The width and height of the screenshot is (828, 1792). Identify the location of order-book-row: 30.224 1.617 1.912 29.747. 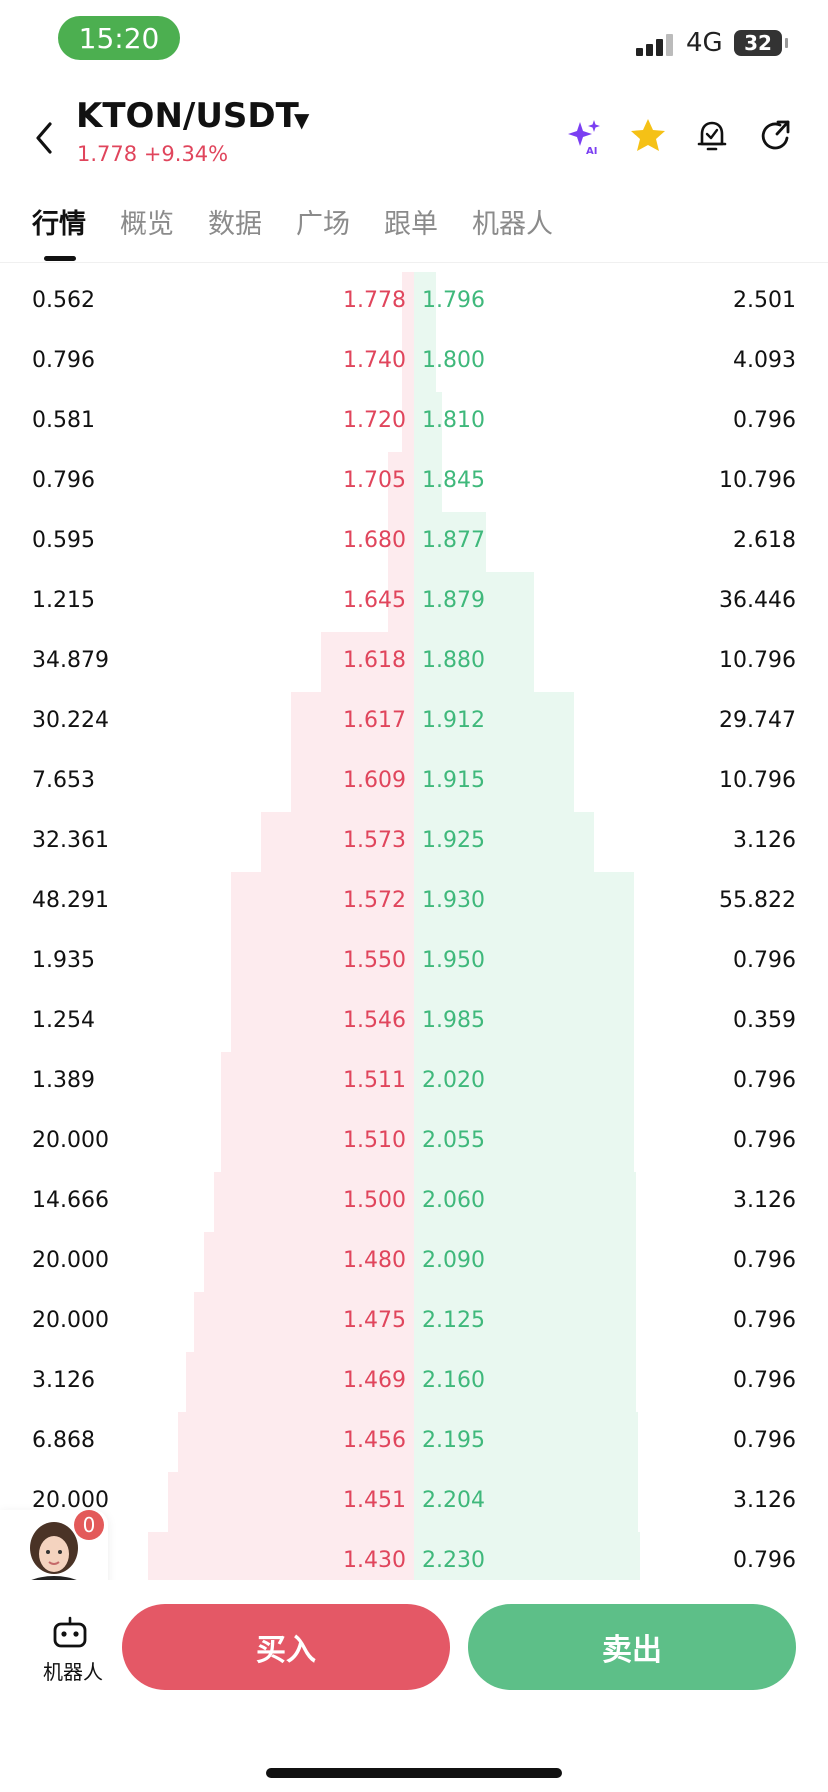
(414, 722).